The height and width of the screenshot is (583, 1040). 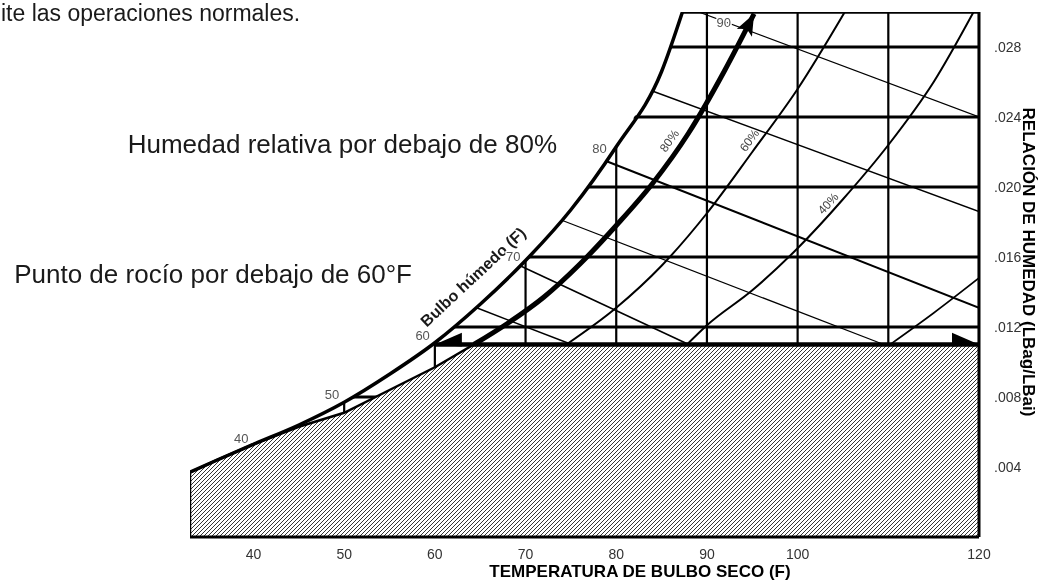 I want to click on y-tick-label: .020, so click(x=1008, y=186).